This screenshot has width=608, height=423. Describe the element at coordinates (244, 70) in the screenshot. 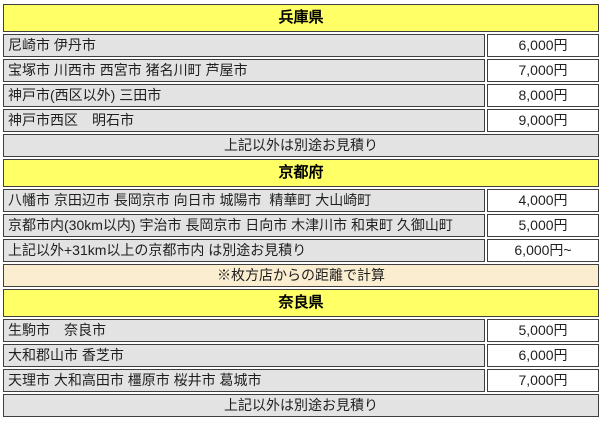

I see `area-cell: 宝塚市 川西市 西宮市 猪名川町 芦屋市` at that location.